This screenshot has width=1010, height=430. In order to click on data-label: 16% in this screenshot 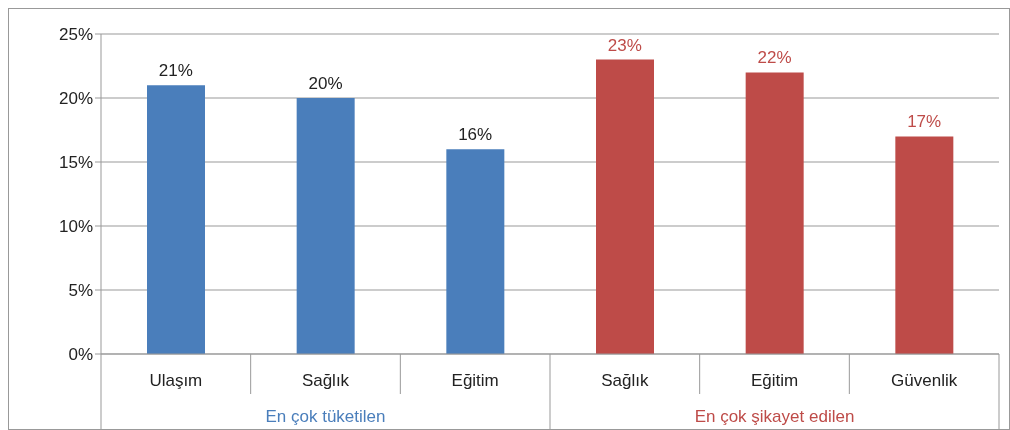, I will do `click(475, 135)`.